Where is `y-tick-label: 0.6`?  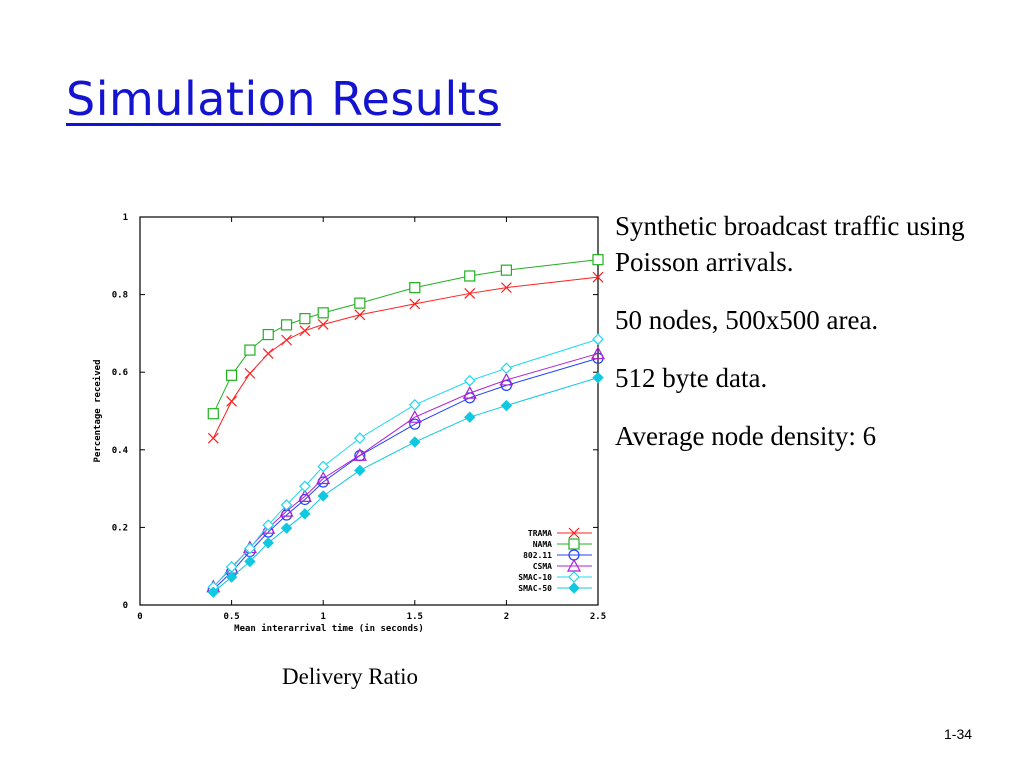
y-tick-label: 0.6 is located at coordinates (120, 373).